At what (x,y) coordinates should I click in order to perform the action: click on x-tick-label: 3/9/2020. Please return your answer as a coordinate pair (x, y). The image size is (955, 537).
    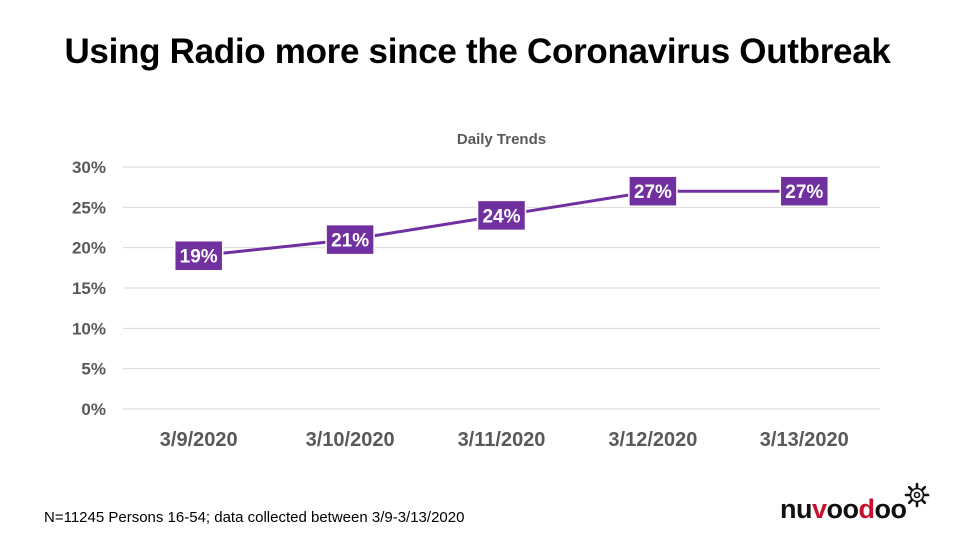
    Looking at the image, I should click on (199, 440).